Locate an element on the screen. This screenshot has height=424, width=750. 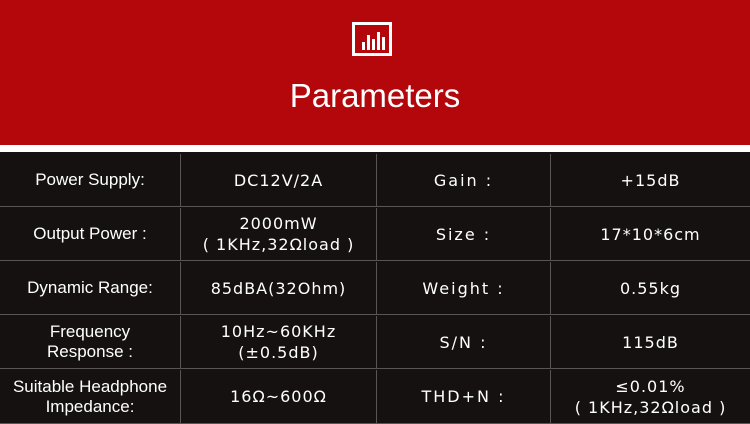
header-divider is located at coordinates (375, 148).